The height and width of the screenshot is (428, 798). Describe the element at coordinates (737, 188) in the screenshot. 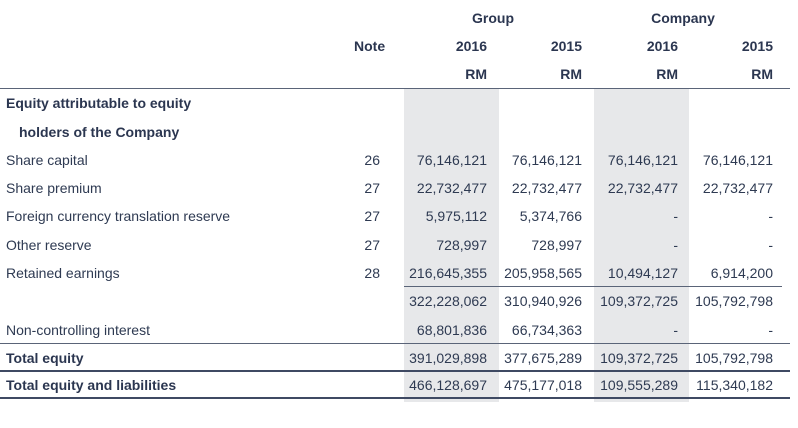

I see `cell-company-2015: 22,732,477` at that location.